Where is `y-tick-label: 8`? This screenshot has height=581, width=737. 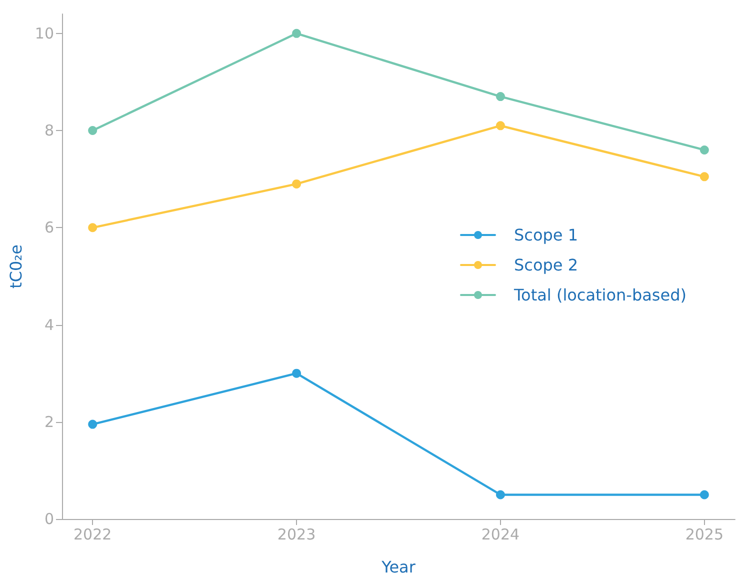 y-tick-label: 8 is located at coordinates (49, 131).